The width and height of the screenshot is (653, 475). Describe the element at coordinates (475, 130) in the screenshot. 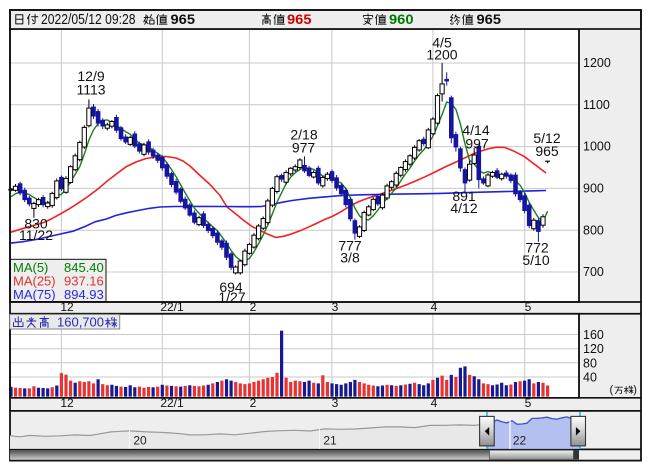

I see `svg-text: 4/14` at that location.